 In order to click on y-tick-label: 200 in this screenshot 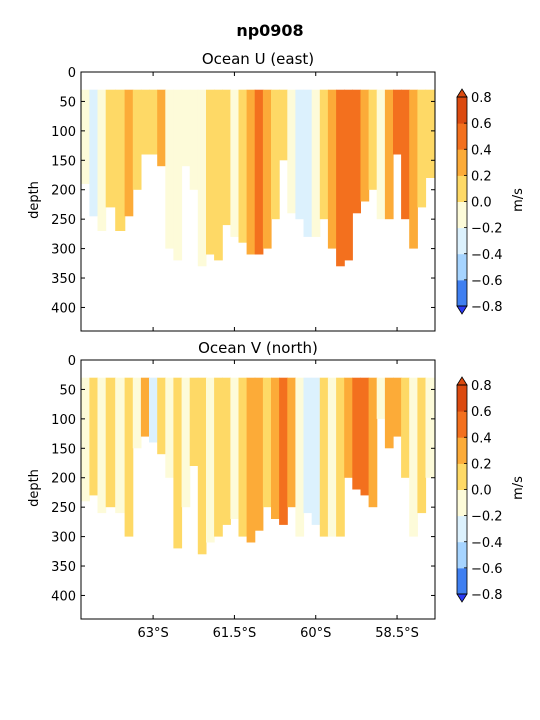, I will do `click(63, 191)`.